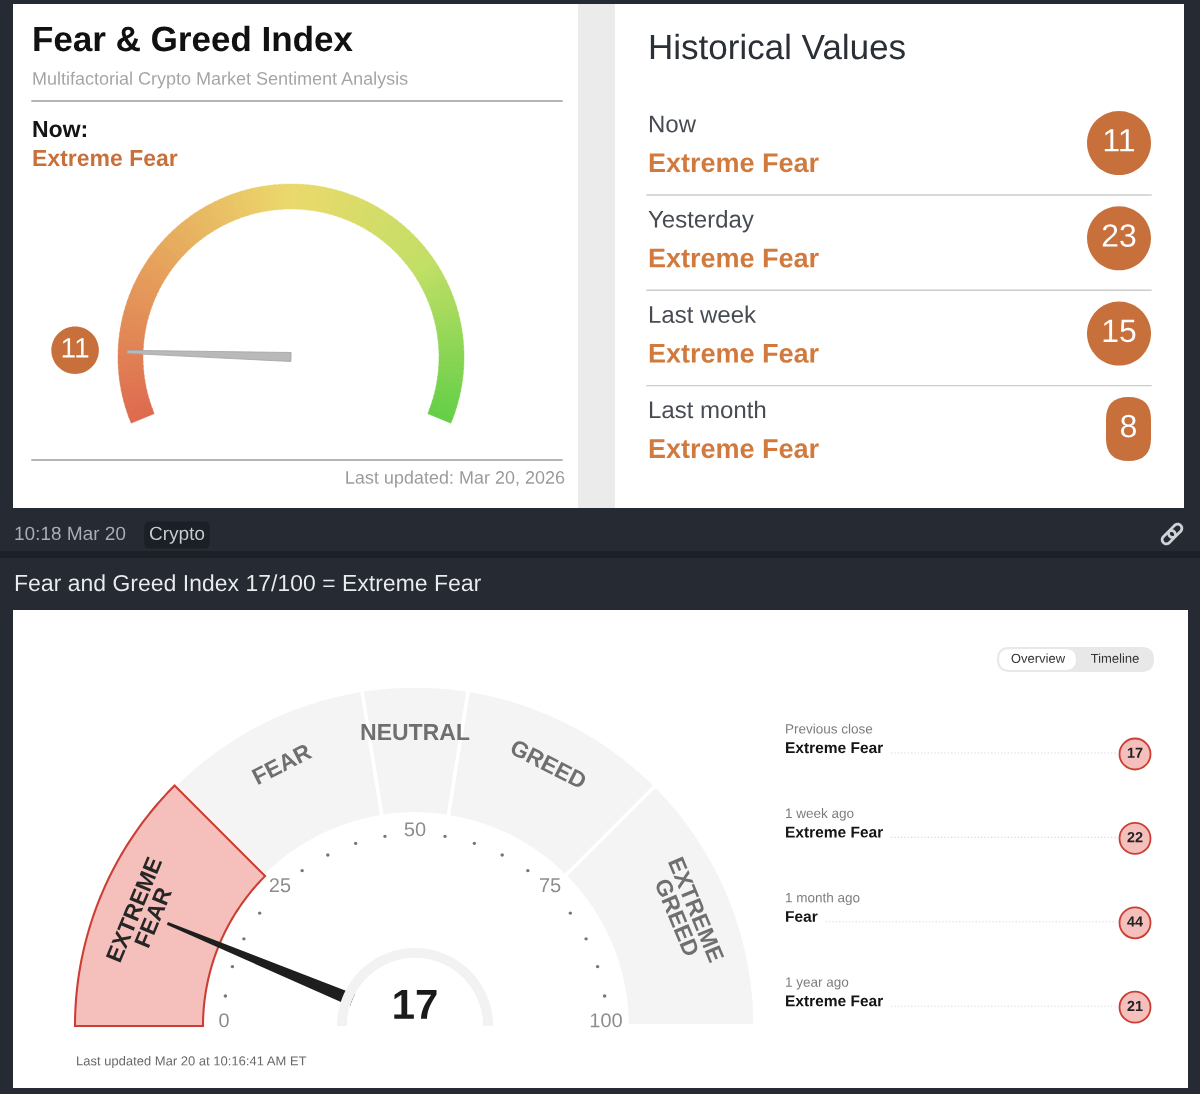 This screenshot has height=1094, width=1200. Describe the element at coordinates (802, 916) in the screenshot. I see `text: Fear` at that location.